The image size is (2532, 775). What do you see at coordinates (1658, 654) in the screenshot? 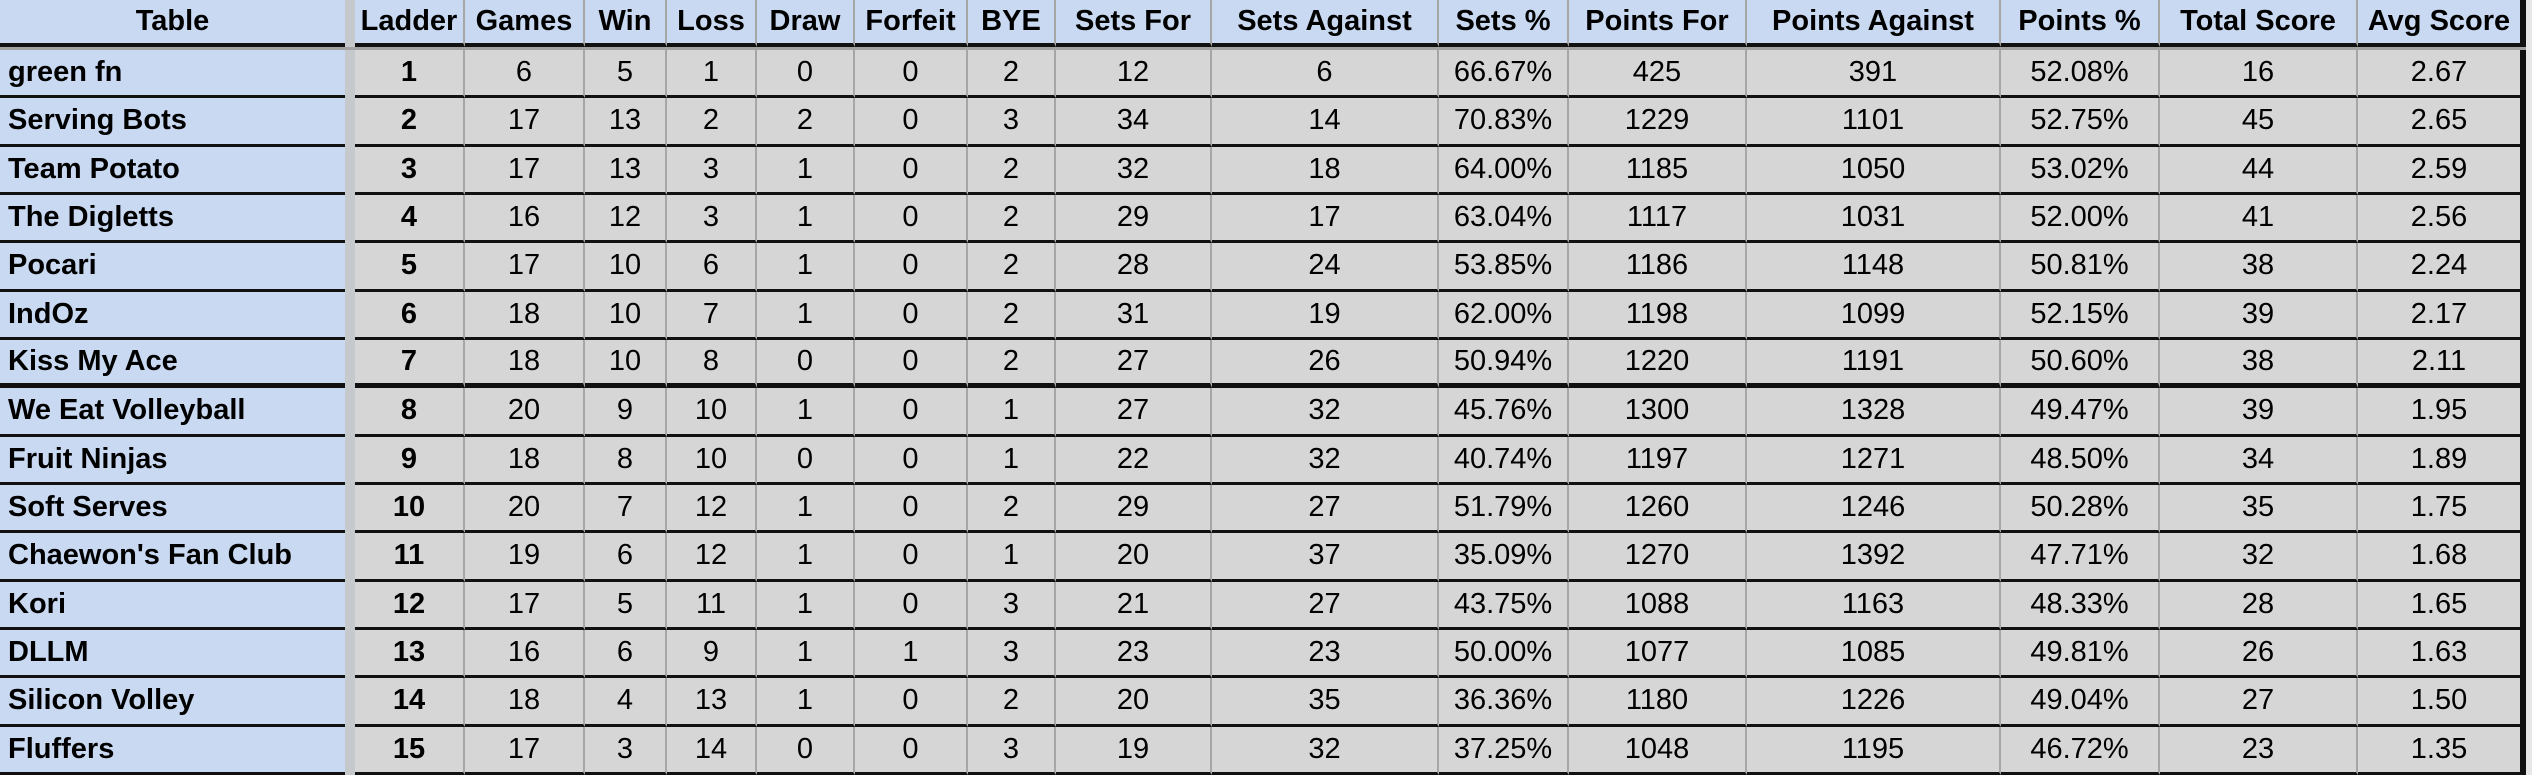
I see `value-cell: 1077` at bounding box center [1658, 654].